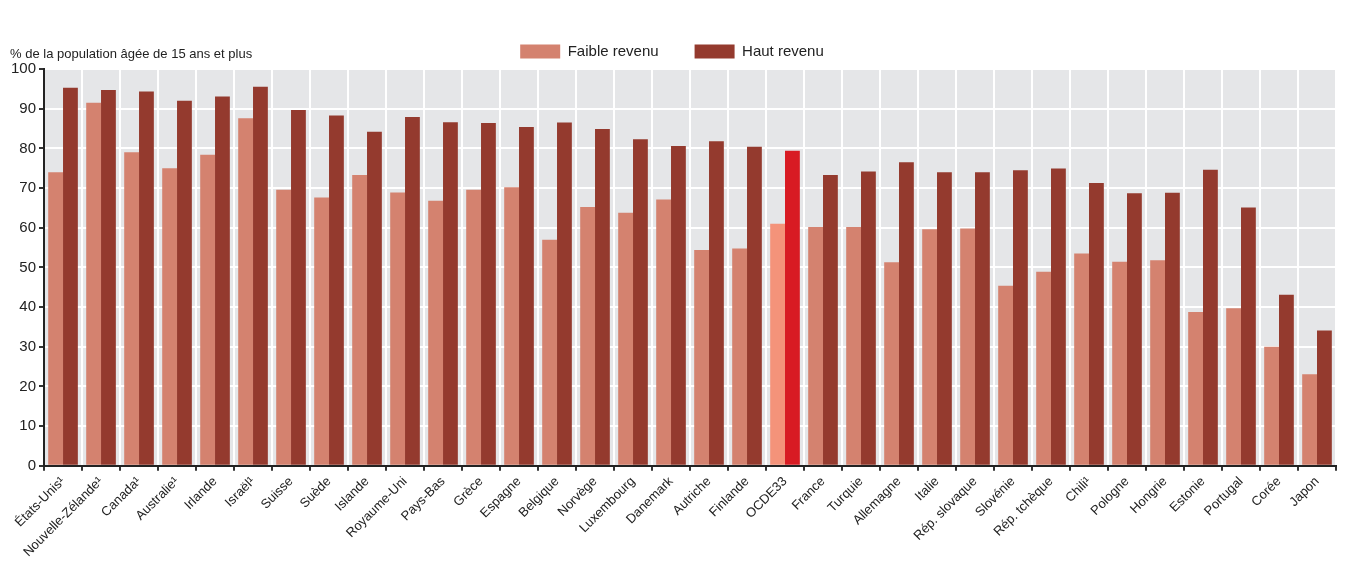 The image size is (1348, 571). I want to click on y-tick-label: 50, so click(28, 266).